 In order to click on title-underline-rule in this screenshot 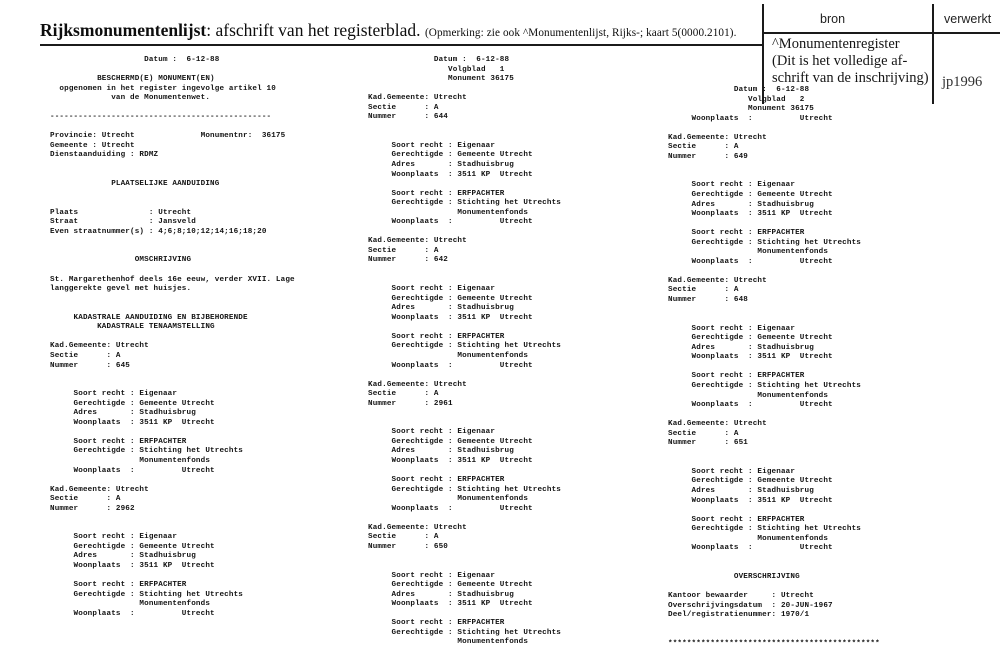, I will do `click(401, 45)`.